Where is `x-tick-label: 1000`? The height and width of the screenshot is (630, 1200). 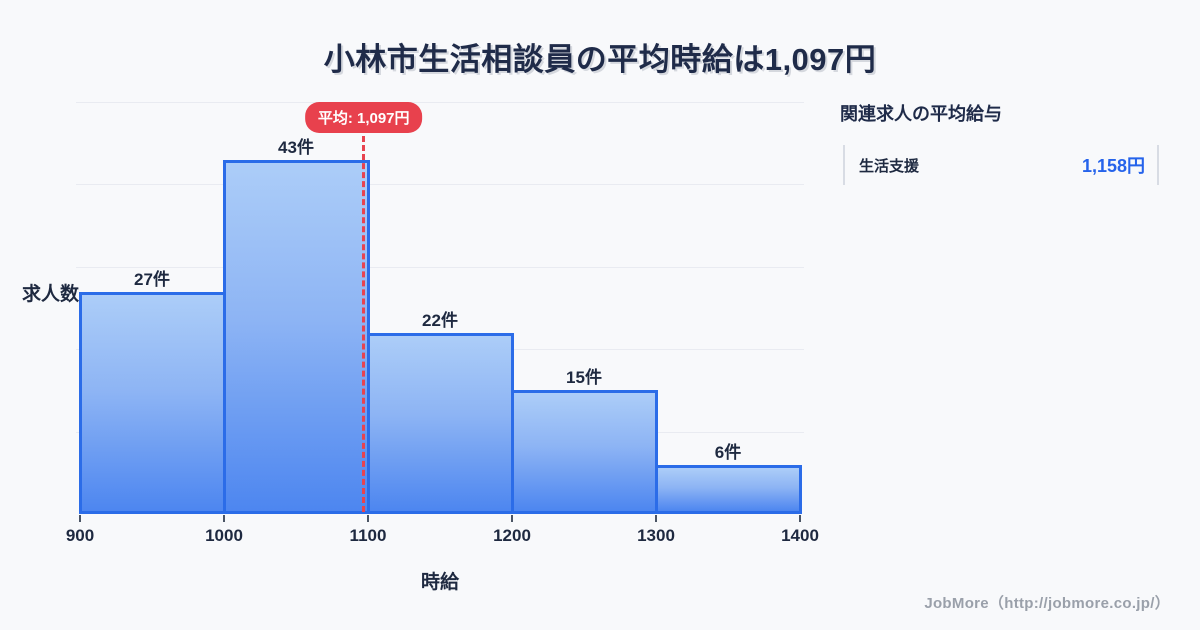 x-tick-label: 1000 is located at coordinates (224, 535).